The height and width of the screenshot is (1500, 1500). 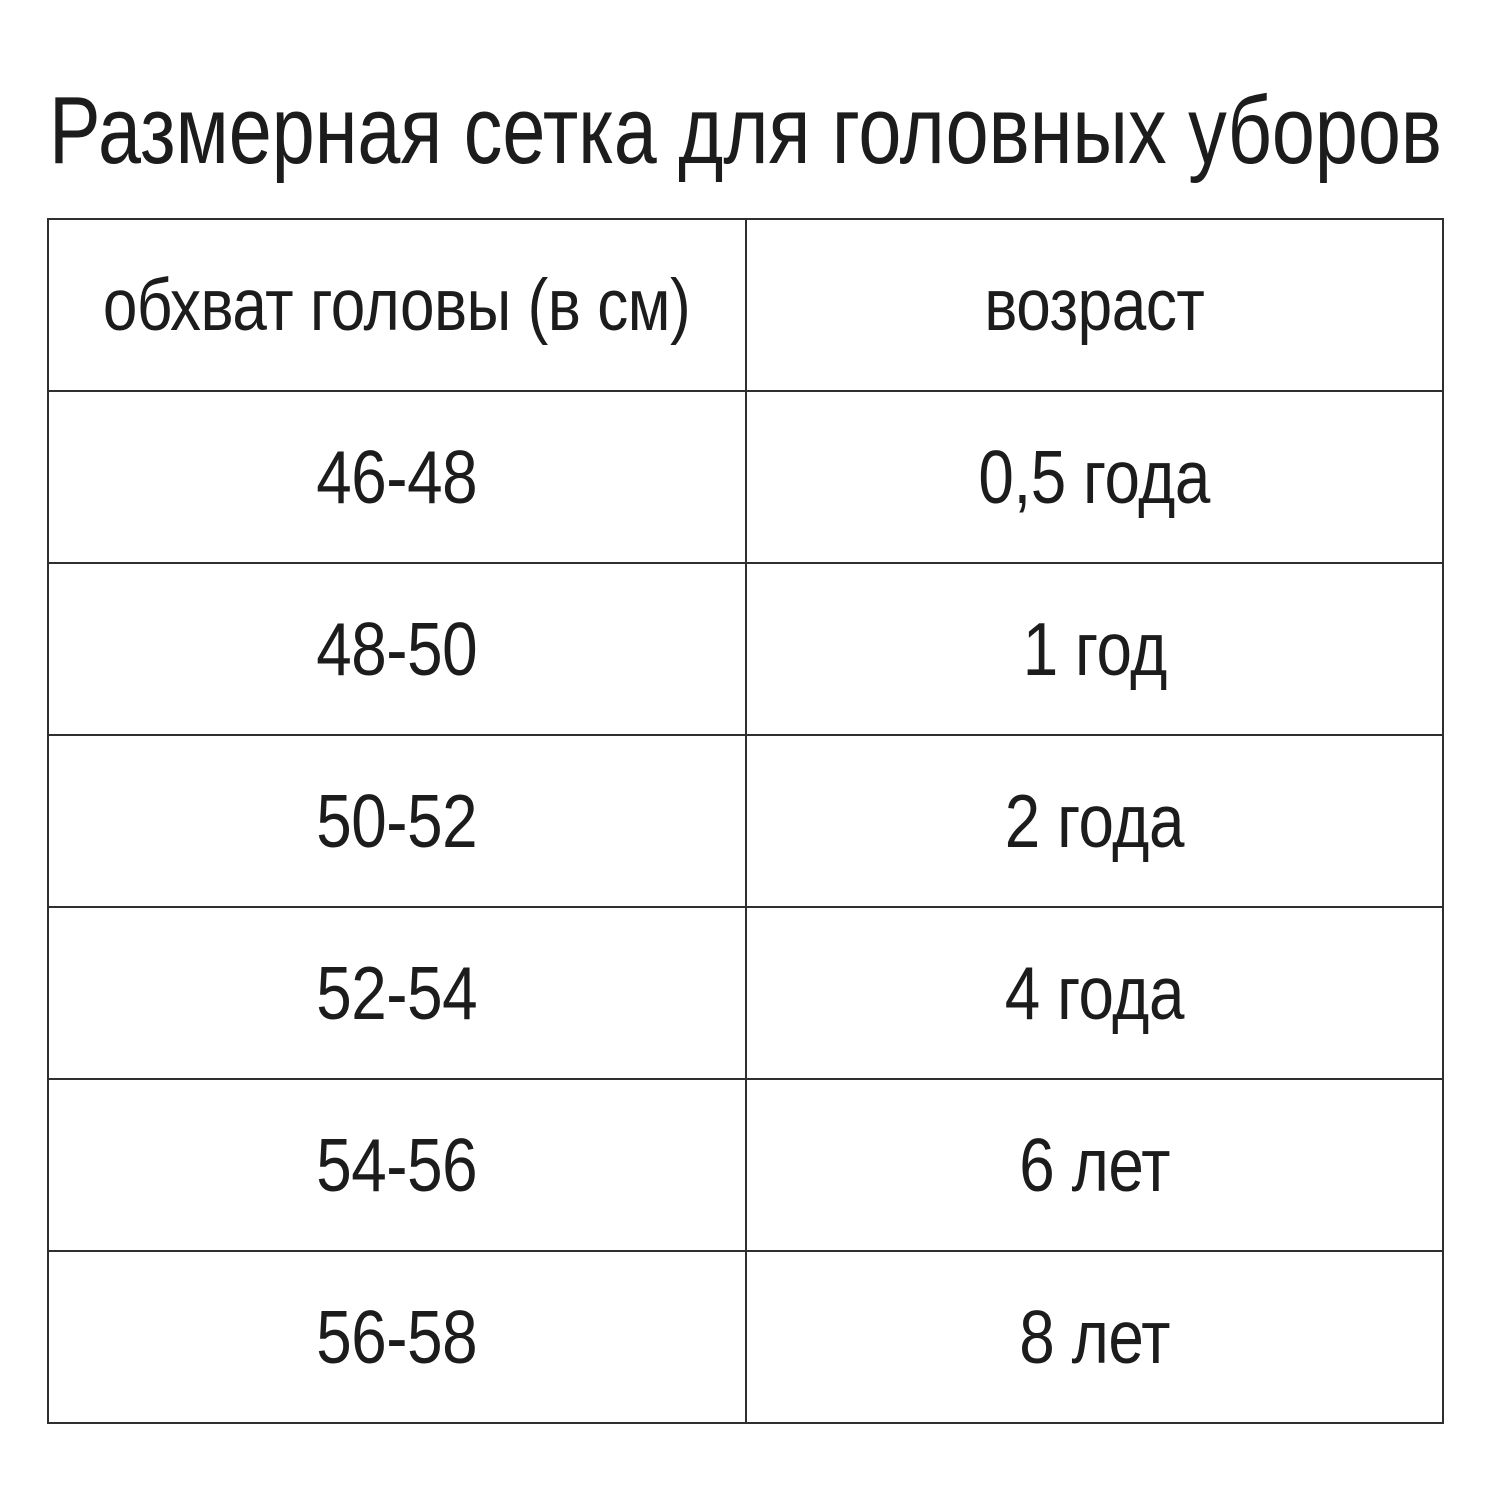 I want to click on cell-head-circumference: 56-58, so click(x=398, y=1338).